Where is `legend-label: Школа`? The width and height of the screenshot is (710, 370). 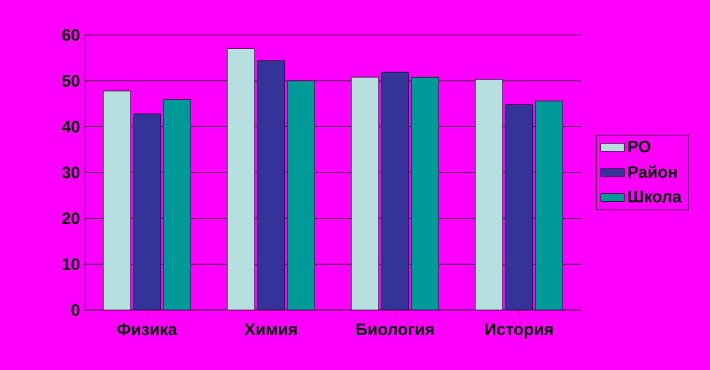 legend-label: Школа is located at coordinates (655, 196).